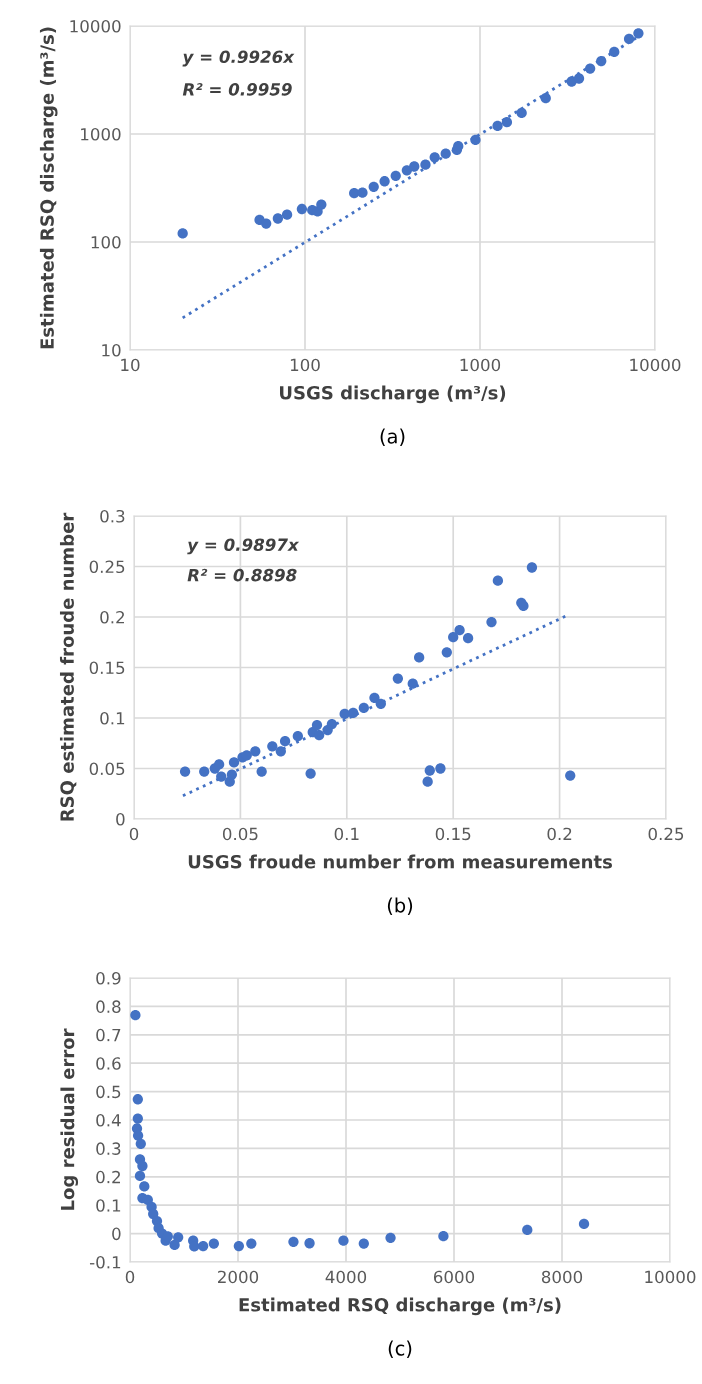 The image size is (702, 1384). Describe the element at coordinates (393, 394) in the screenshot. I see `x-axis-title: USGS discharge (m³/s)` at that location.